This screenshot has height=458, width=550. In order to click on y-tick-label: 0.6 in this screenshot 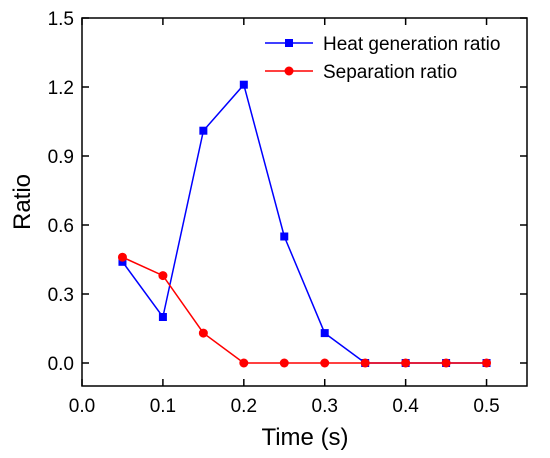, I will do `click(61, 226)`.